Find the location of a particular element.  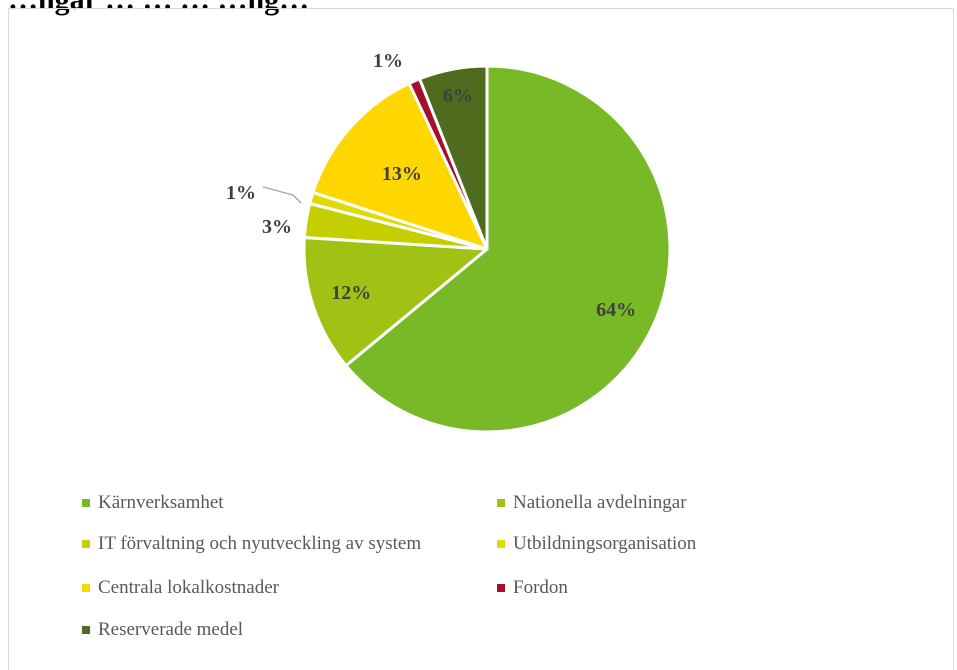

legend-label: Centrala lokalkostnader is located at coordinates (188, 587).